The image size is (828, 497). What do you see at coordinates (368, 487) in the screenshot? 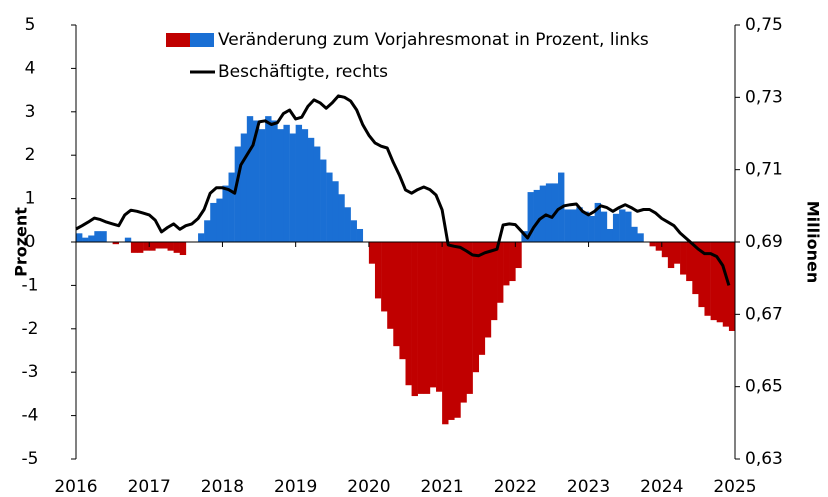
I see `x-tick-label: 2020` at bounding box center [368, 487].